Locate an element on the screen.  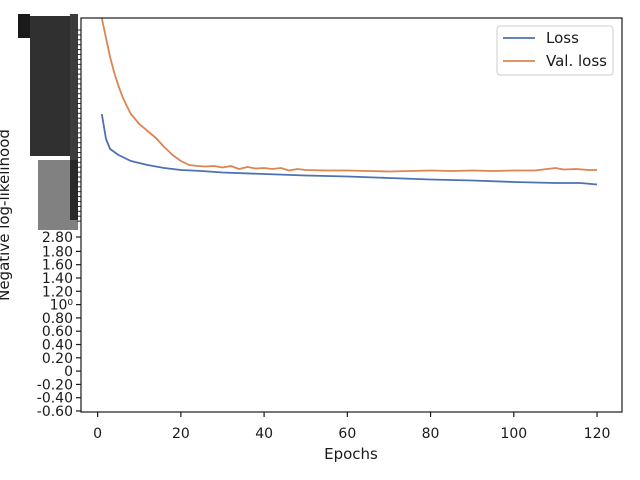
x-tick-label: 100 is located at coordinates (513, 434).